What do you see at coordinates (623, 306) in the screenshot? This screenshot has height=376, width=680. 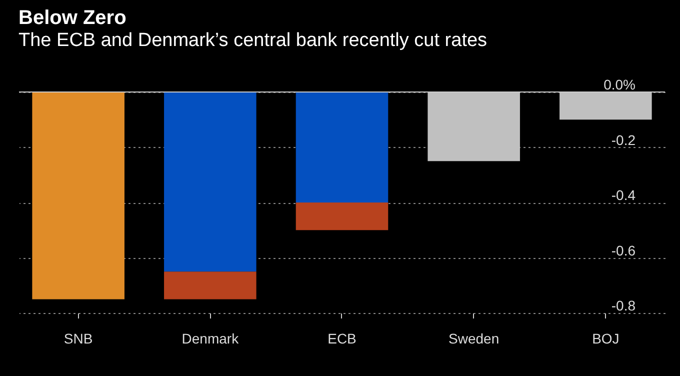 I see `y-tick-label: -0.8` at bounding box center [623, 306].